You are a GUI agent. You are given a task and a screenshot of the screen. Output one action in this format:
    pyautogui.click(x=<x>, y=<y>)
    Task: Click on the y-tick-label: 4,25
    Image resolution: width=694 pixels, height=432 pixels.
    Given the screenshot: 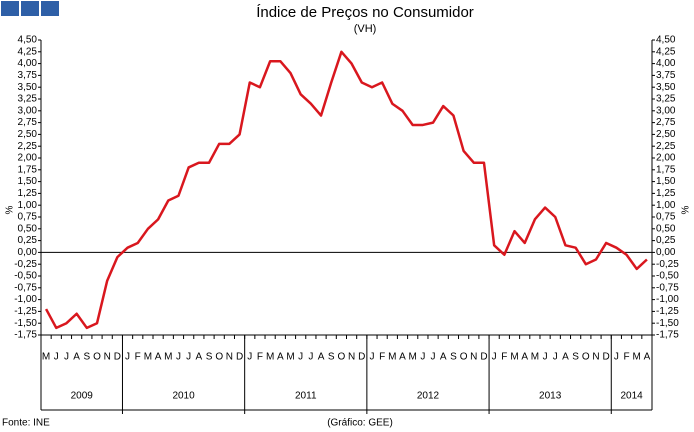 What is the action you would take?
    pyautogui.click(x=666, y=51)
    